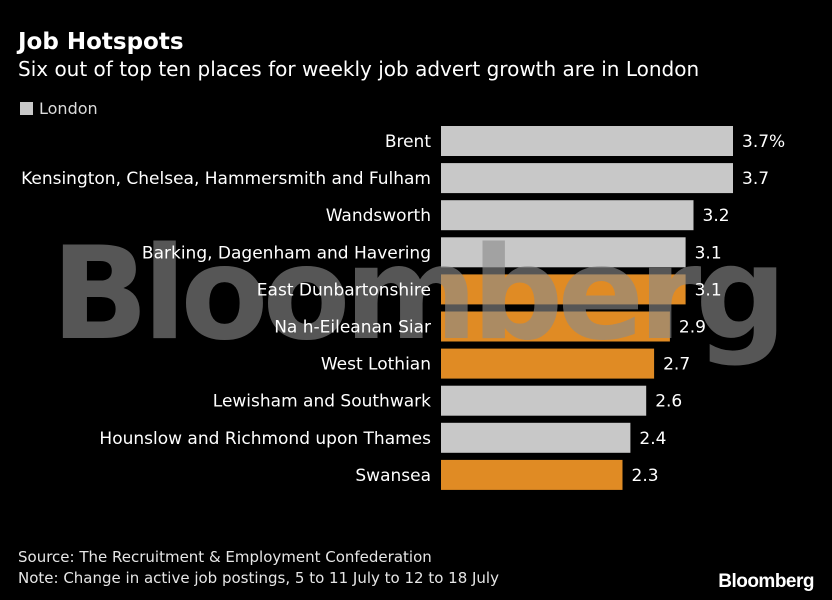 The image size is (832, 600). I want to click on value-labels: 3.7% 3.7 3.2 3.1 3.1 2.9 2.7 2.6 2.4 2.3, so click(709, 309).